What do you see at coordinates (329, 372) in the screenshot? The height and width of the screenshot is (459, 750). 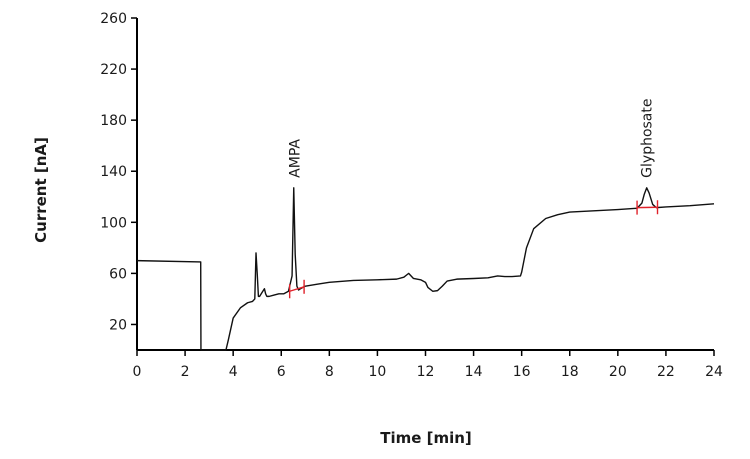 I see `x-tick-label: 8` at bounding box center [329, 372].